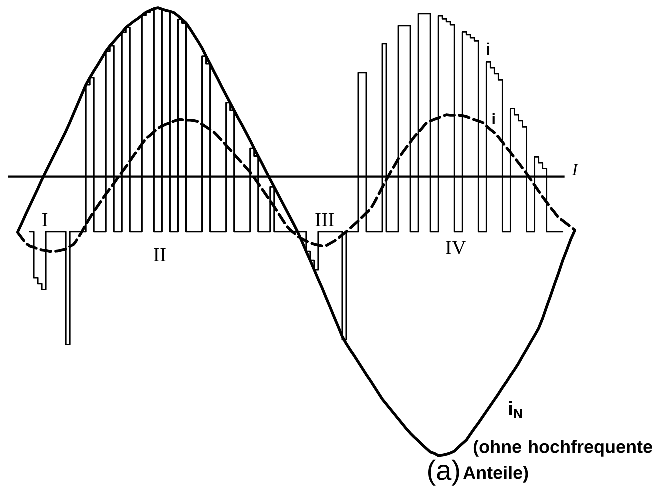  I want to click on annotation: (ohne hochfrequente Anteile), so click(558, 461).